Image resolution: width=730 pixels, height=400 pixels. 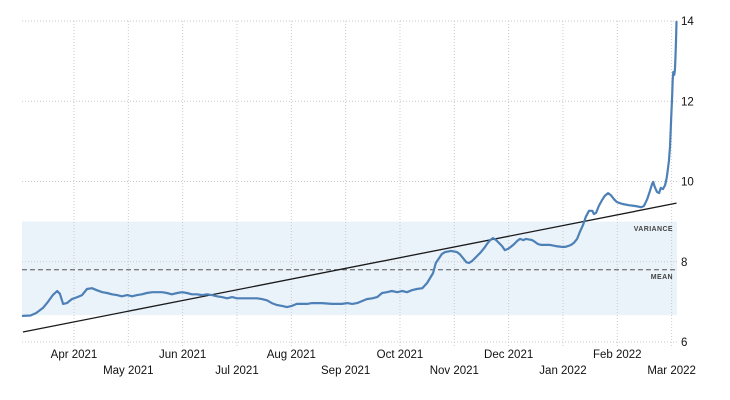 I want to click on x-axis-label: Feb 2022, so click(x=617, y=355).